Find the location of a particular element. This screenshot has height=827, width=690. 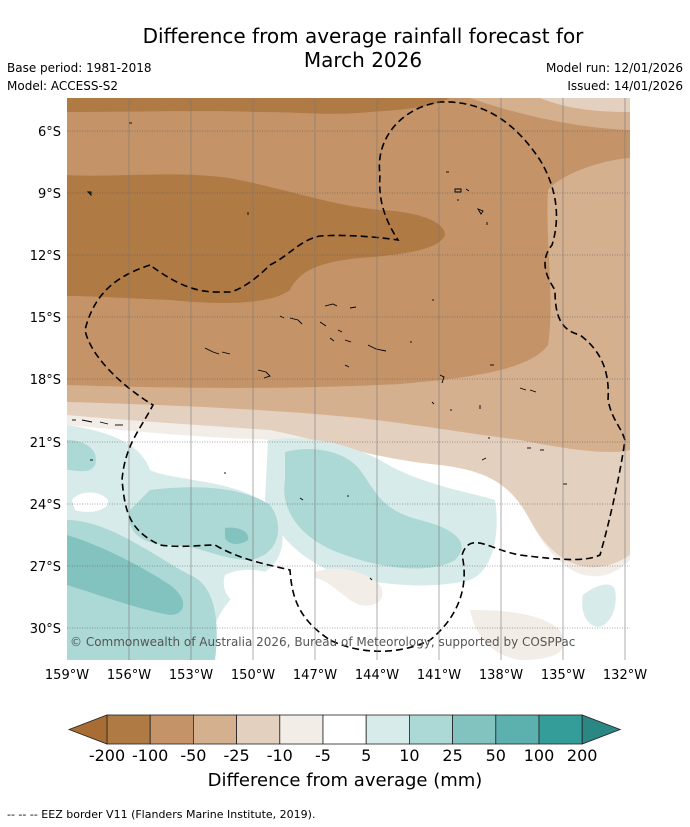

colorbar-tick: -50 is located at coordinates (193, 755).